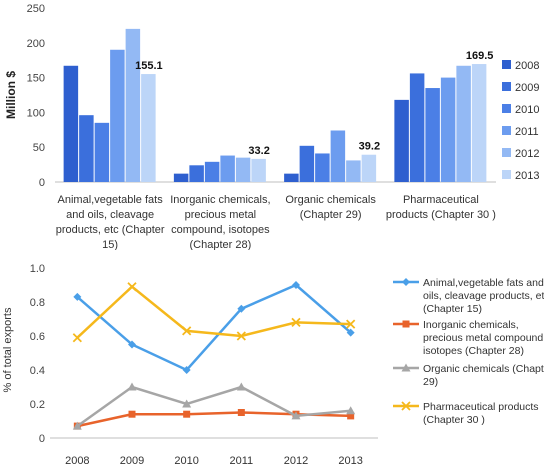 Image resolution: width=544 pixels, height=467 pixels. What do you see at coordinates (220, 244) in the screenshot?
I see `category-label: (Chapter 28)` at bounding box center [220, 244].